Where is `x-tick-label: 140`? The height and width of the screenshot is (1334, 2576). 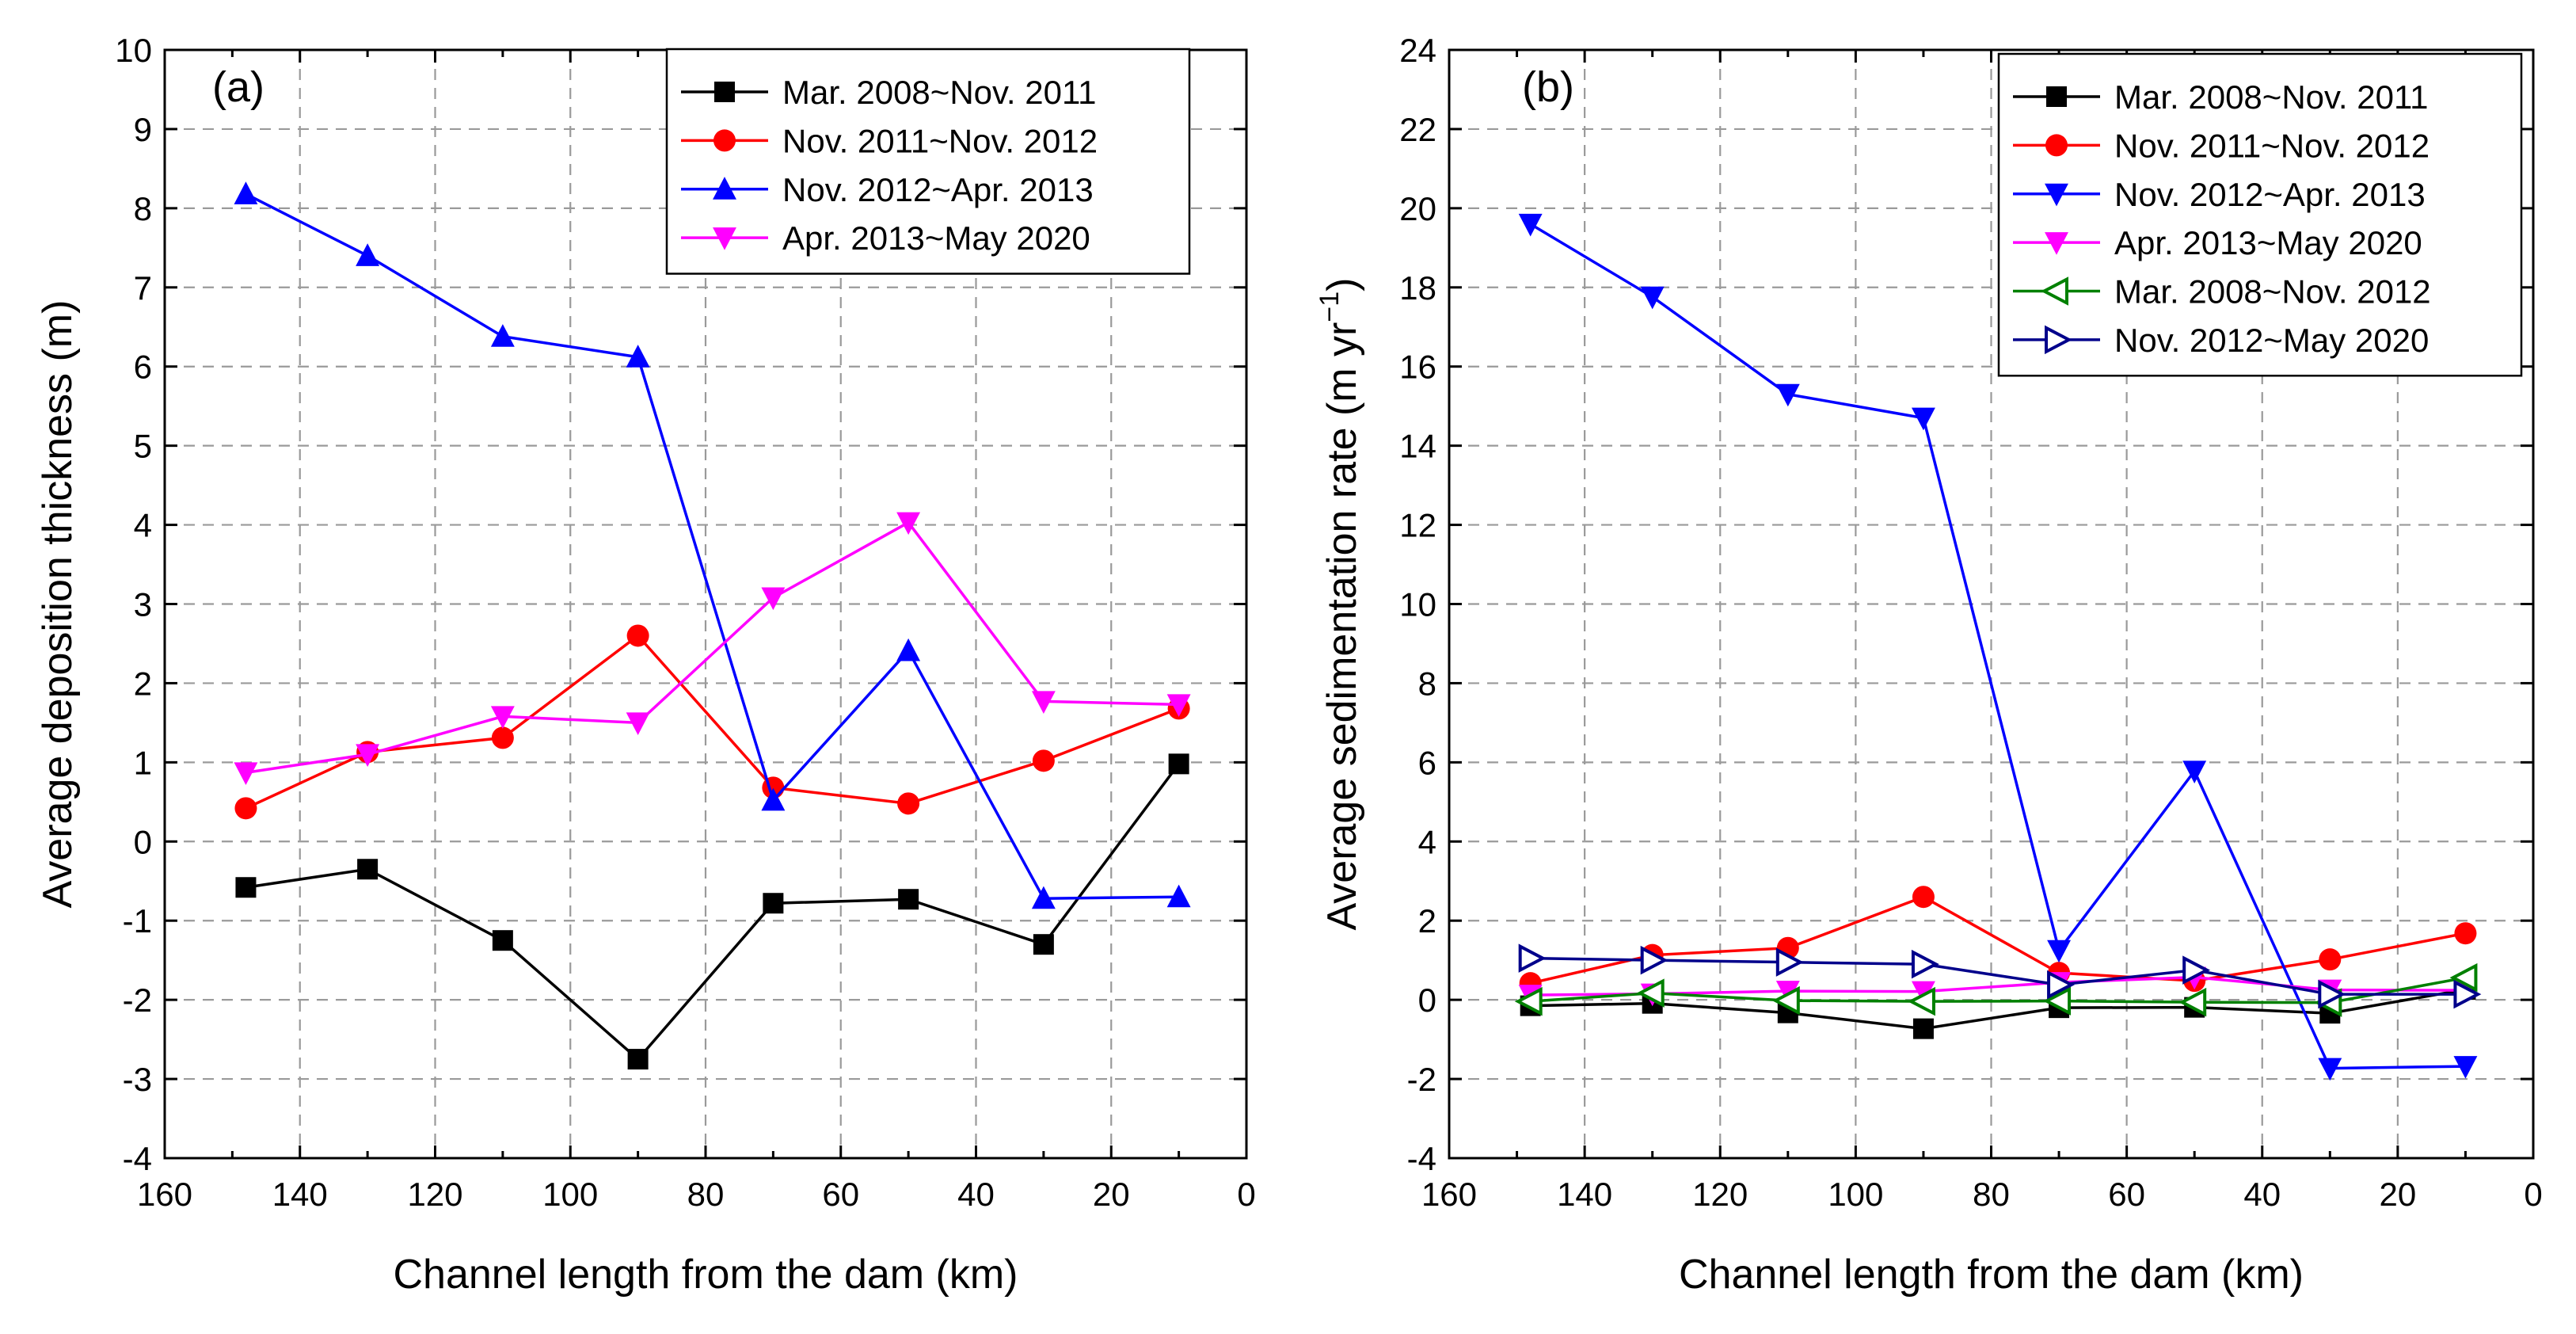
x-tick-label: 140 is located at coordinates (1584, 1194).